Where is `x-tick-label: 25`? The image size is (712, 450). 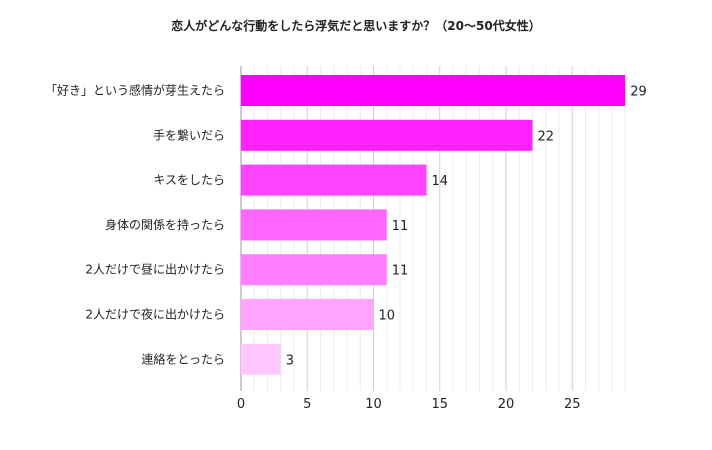
x-tick-label: 25 is located at coordinates (572, 404).